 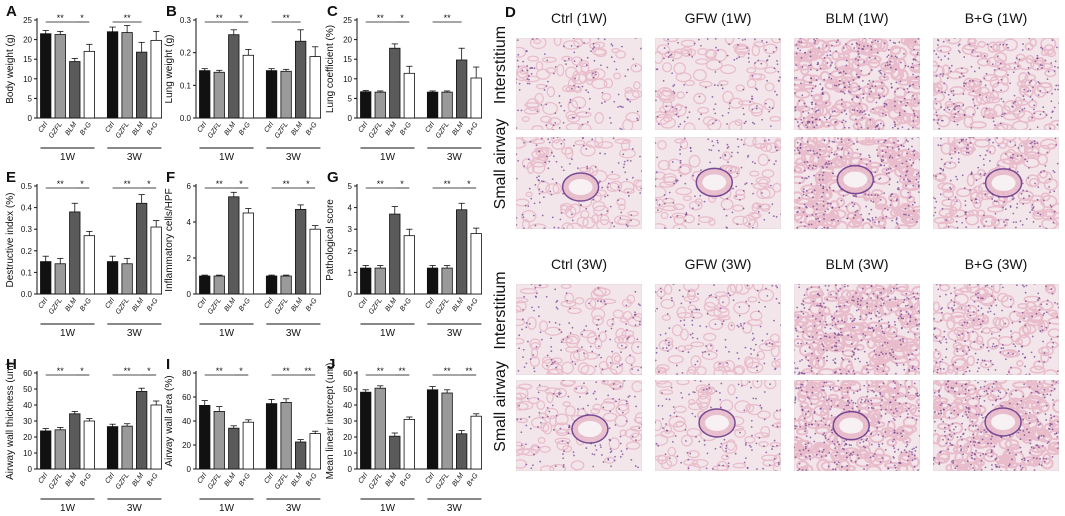 What do you see at coordinates (168, 364) in the screenshot?
I see `panel-letter: I` at bounding box center [168, 364].